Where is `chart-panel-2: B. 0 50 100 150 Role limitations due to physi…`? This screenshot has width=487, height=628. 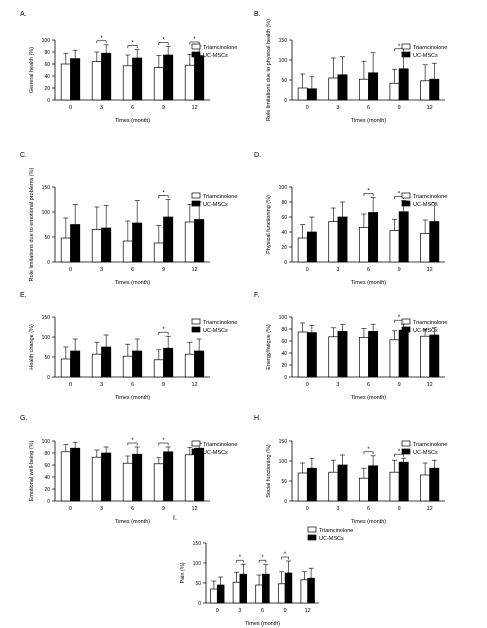
chart-panel-2: B. 0 50 100 150 Role limitations due to physi… is located at coordinates (350, 67).